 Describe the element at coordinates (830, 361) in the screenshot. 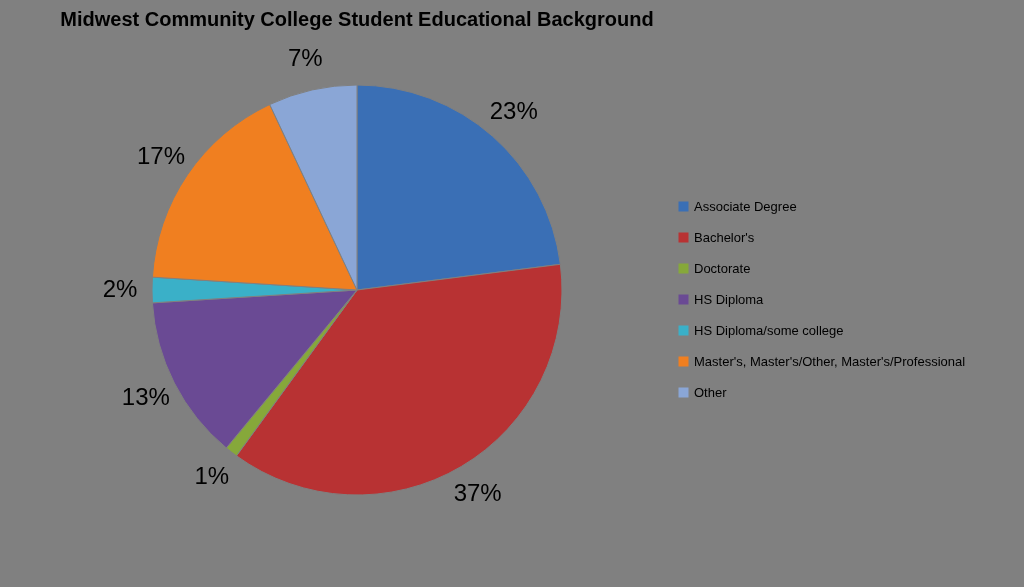

I see `legend-label: Master's, Master's/Other, Master's/Professional` at that location.